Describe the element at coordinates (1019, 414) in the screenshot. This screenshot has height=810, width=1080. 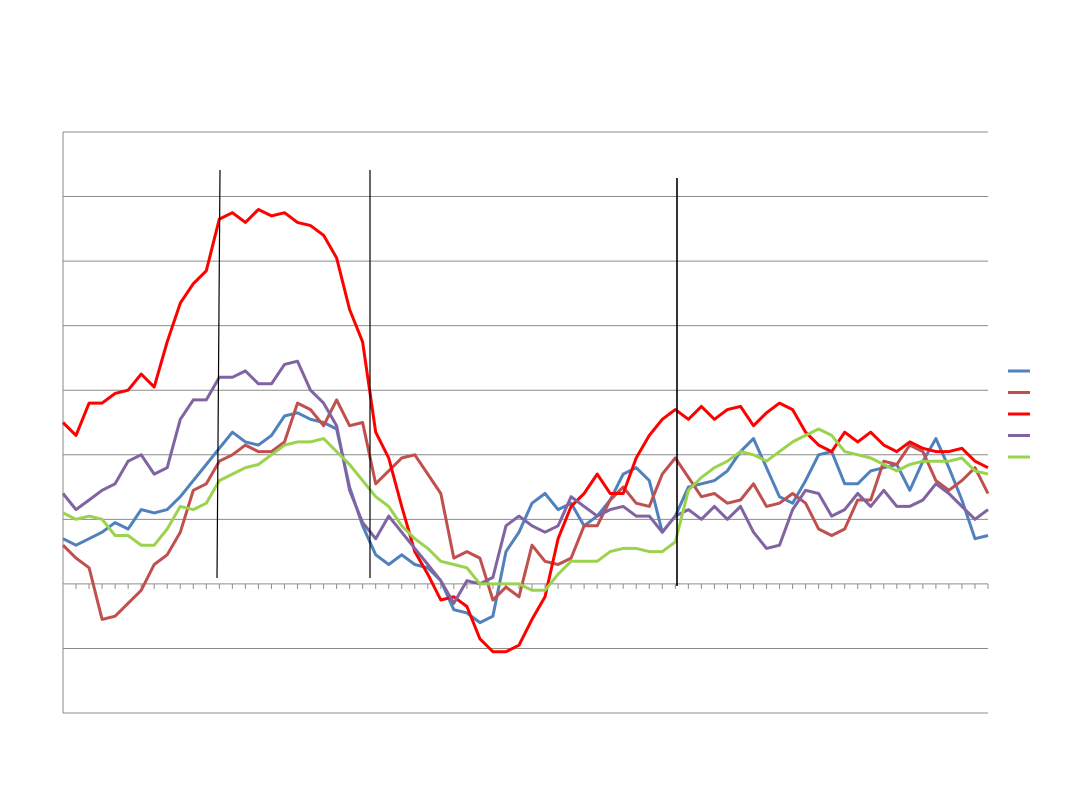
I see `legend` at that location.